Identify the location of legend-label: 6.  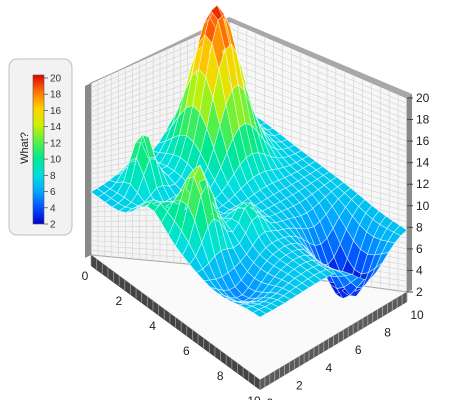
(53, 192).